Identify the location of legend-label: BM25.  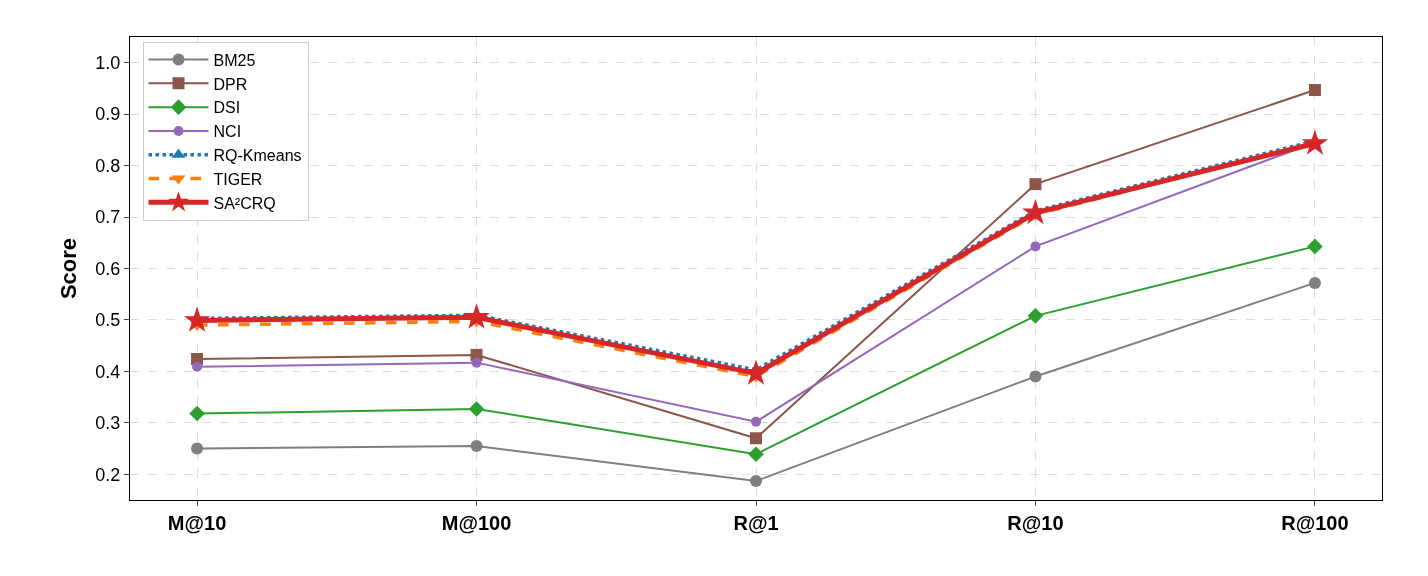
(234, 60).